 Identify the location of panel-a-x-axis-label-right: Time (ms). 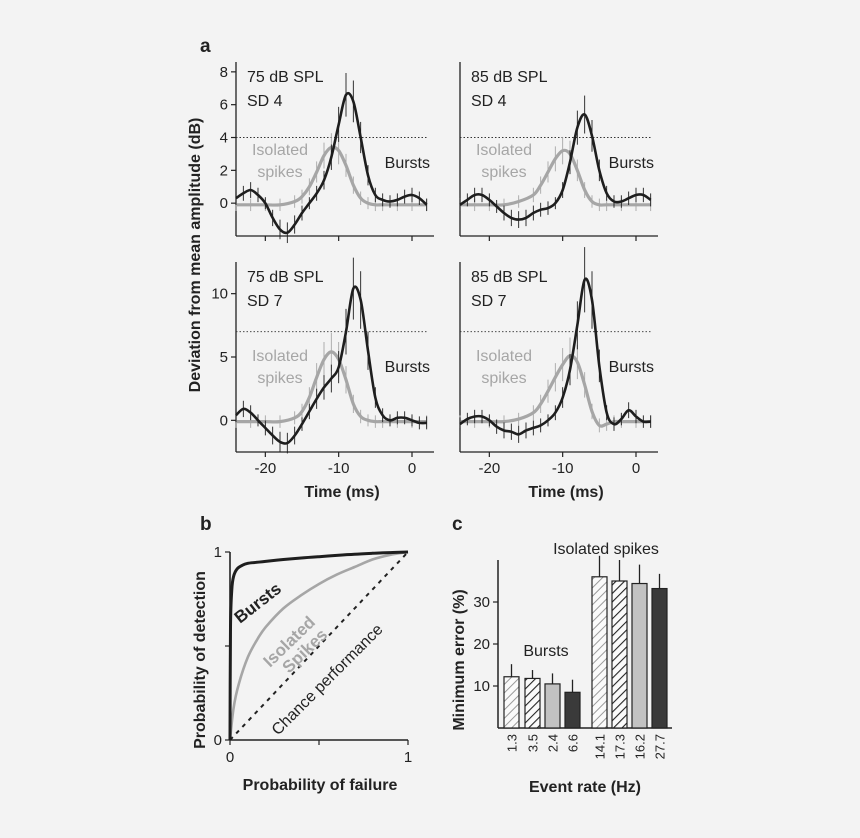
(565, 492).